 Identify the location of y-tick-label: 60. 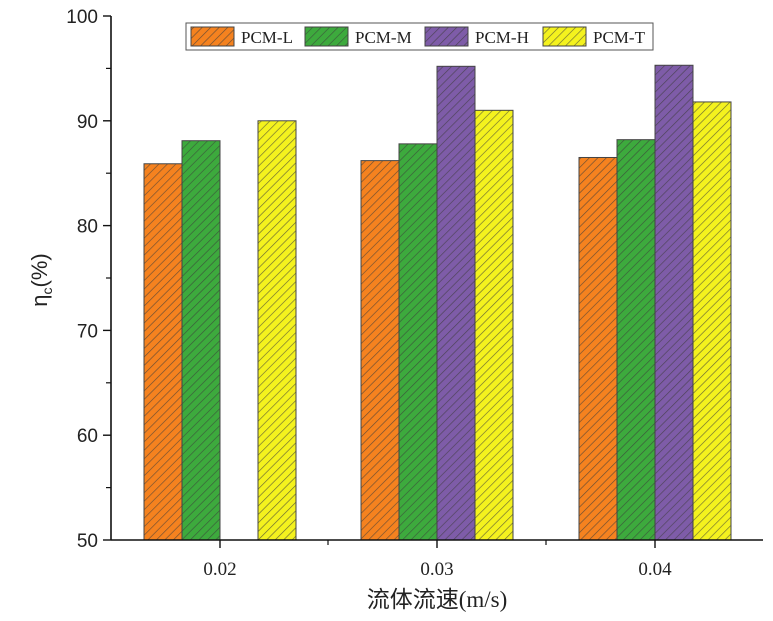
(87, 436).